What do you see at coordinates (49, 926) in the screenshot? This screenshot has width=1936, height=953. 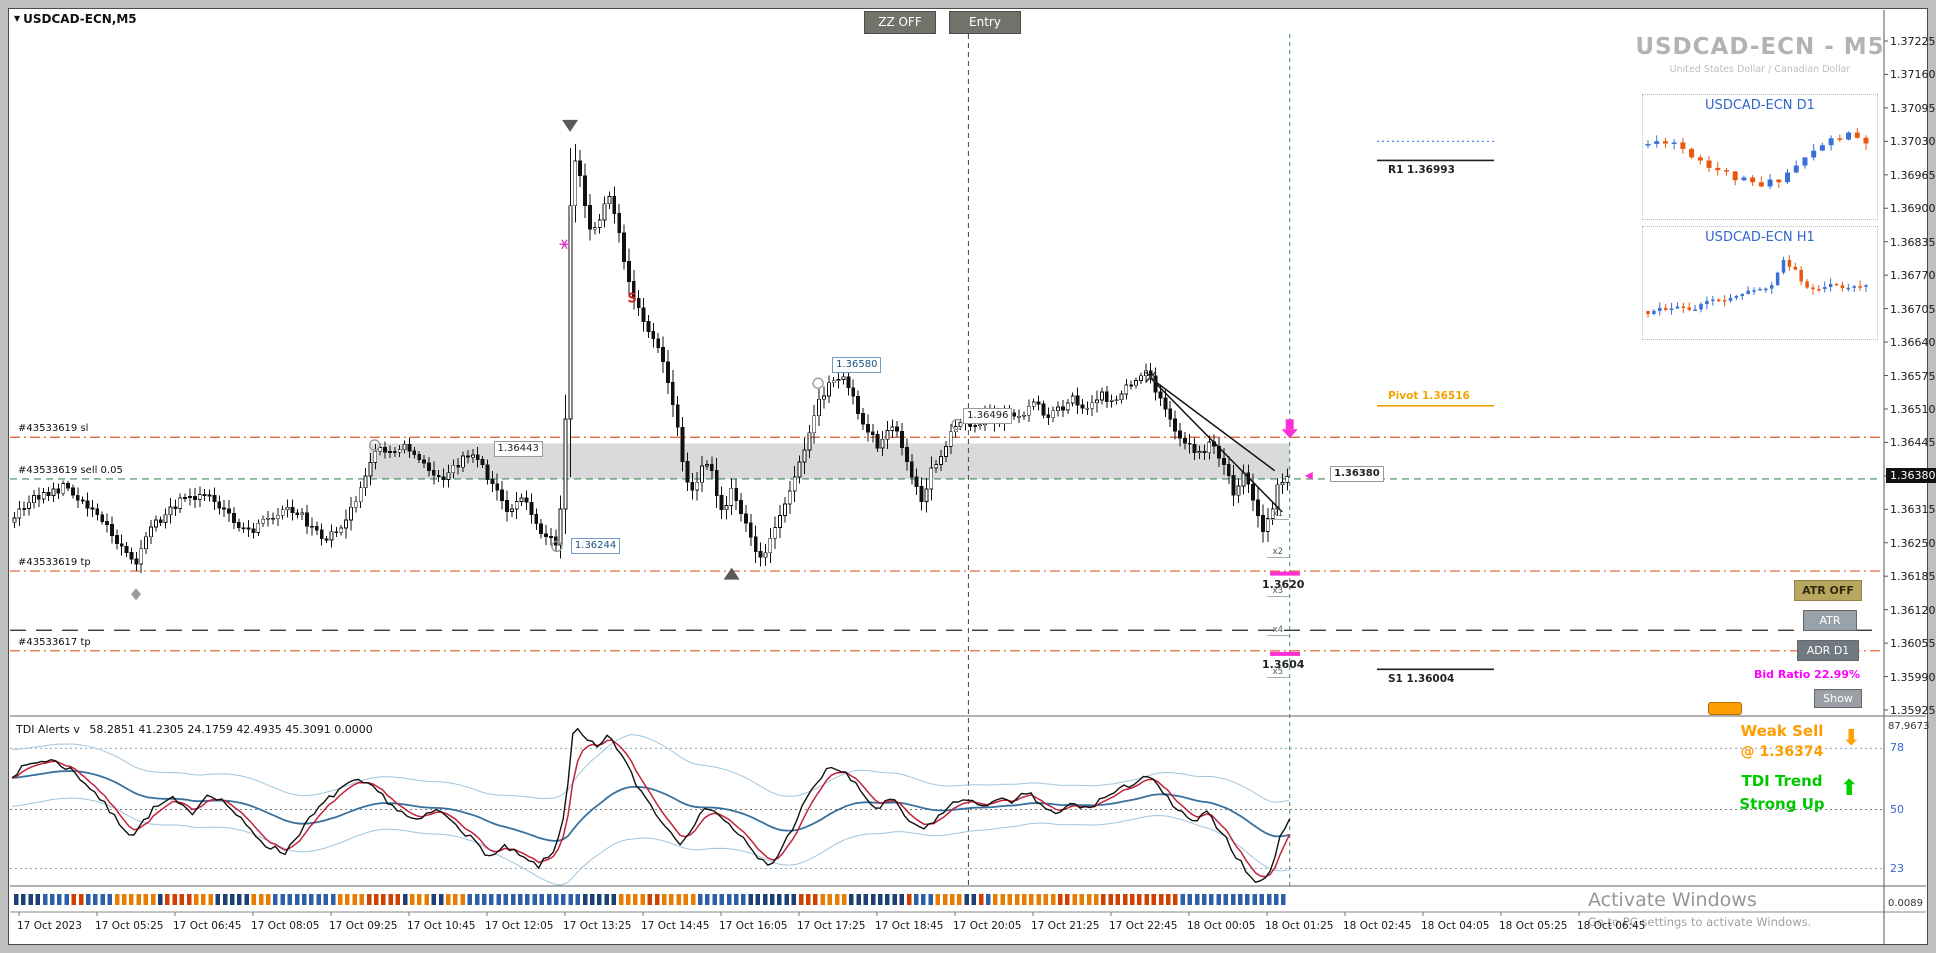 I see `time-axis-label: 17 Oct 2023` at bounding box center [49, 926].